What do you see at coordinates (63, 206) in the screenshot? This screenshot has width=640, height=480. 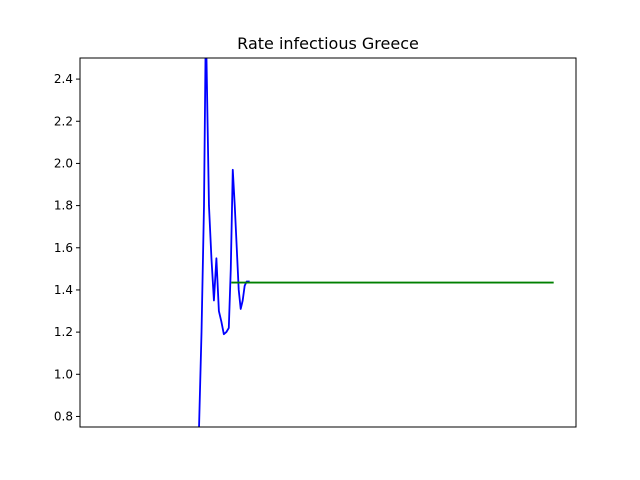 I see `y-tick-label: 1.8` at bounding box center [63, 206].